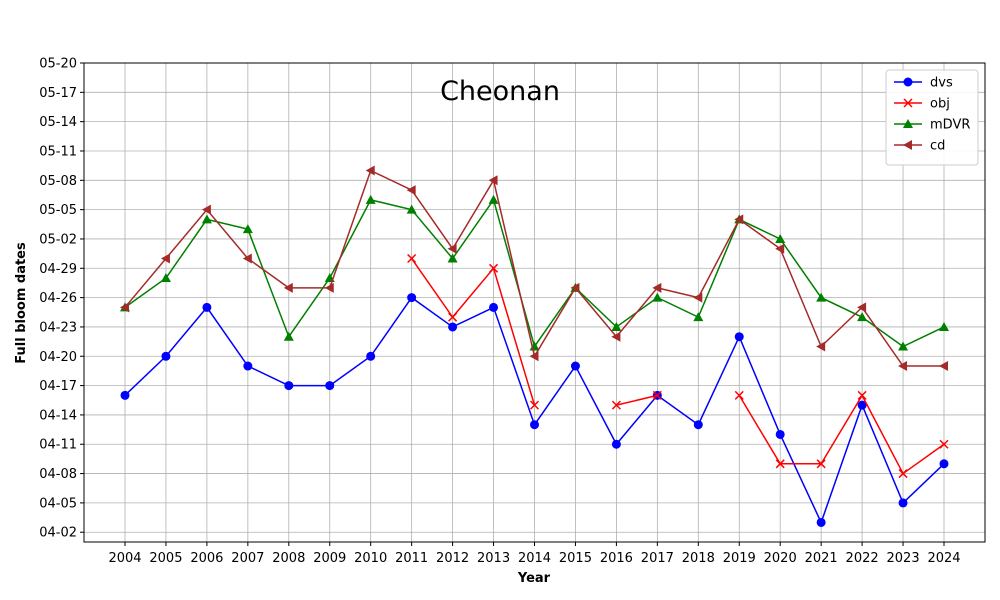  Describe the element at coordinates (903, 558) in the screenshot. I see `x-tick-label: 2023` at that location.